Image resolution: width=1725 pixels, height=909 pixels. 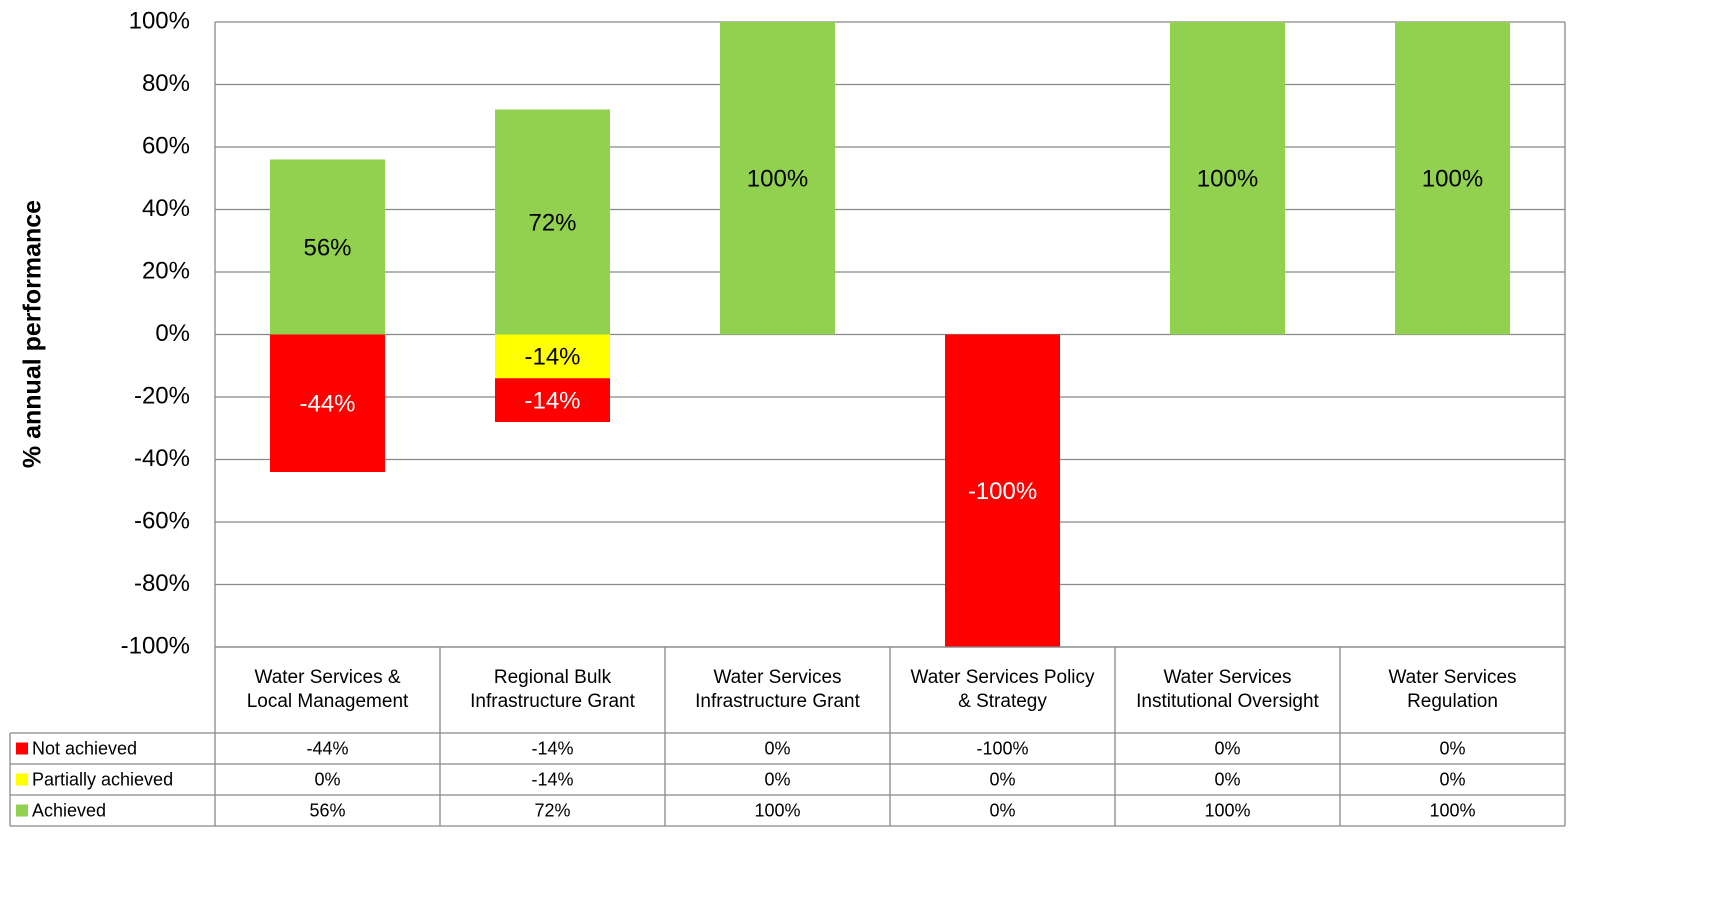 I want to click on x-tick-label: Water Services Policy & Strategy, so click(x=1002, y=690).